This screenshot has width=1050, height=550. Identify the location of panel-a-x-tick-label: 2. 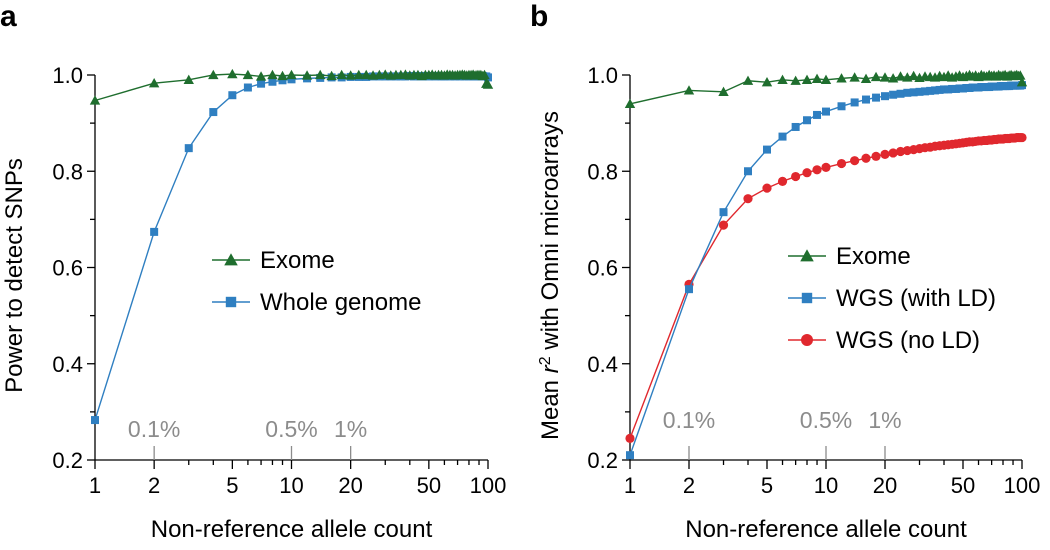
(154, 485).